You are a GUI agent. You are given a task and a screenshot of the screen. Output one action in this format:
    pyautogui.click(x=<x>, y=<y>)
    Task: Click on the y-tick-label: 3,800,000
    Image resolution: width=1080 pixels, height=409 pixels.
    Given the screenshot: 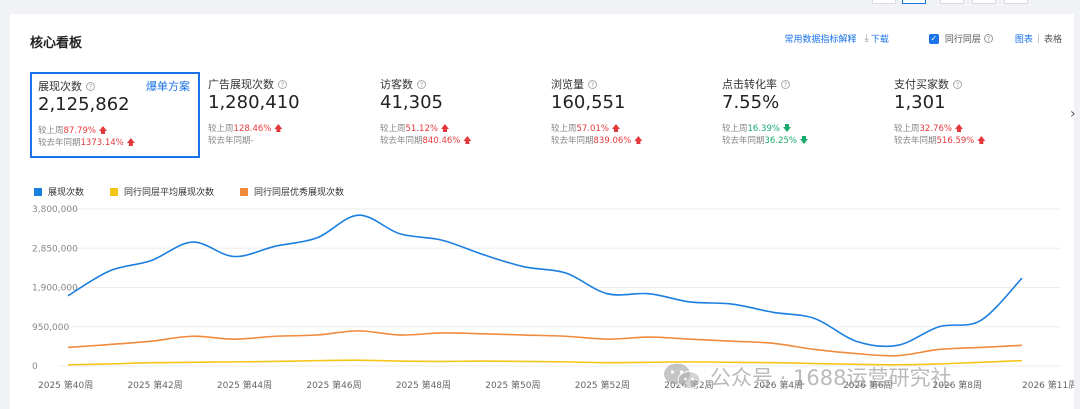 What is the action you would take?
    pyautogui.click(x=55, y=210)
    